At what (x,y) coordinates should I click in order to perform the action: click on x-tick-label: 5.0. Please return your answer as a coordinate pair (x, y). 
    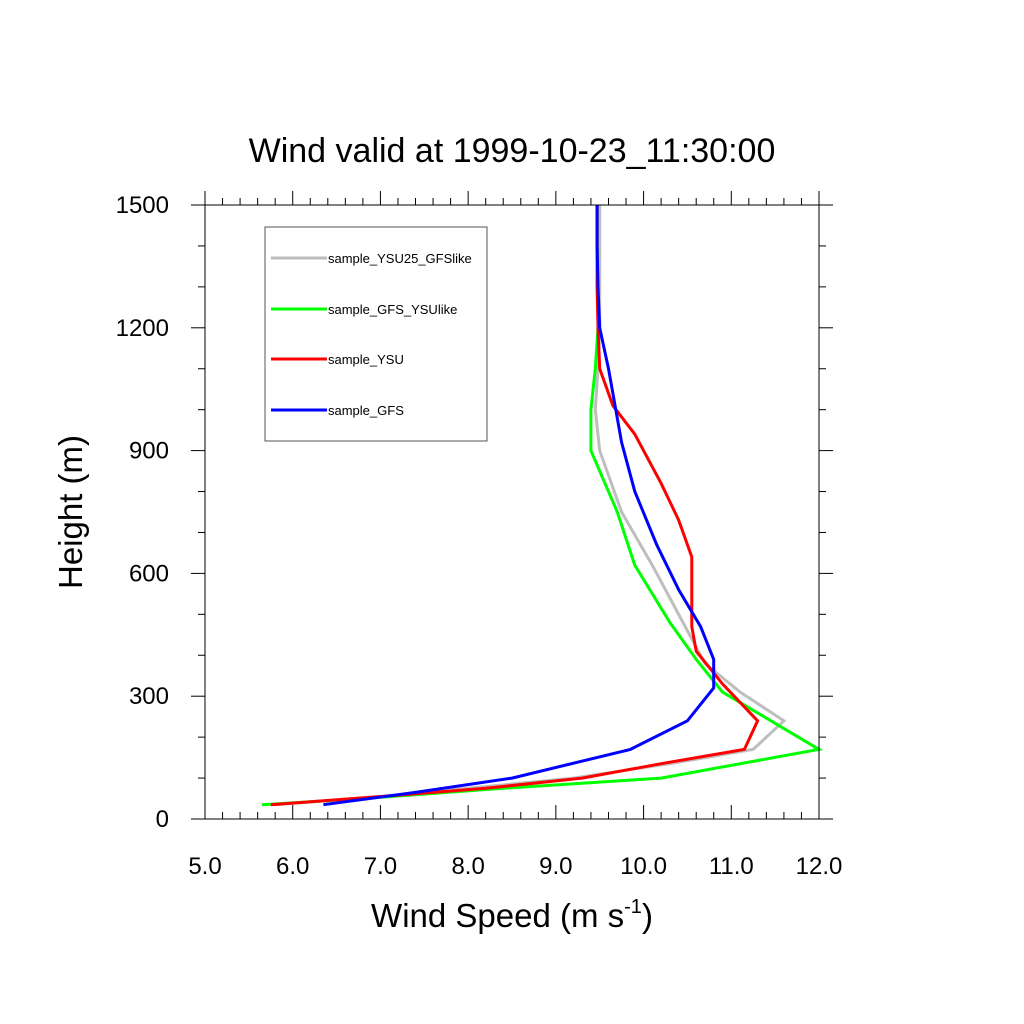
    Looking at the image, I should click on (204, 866).